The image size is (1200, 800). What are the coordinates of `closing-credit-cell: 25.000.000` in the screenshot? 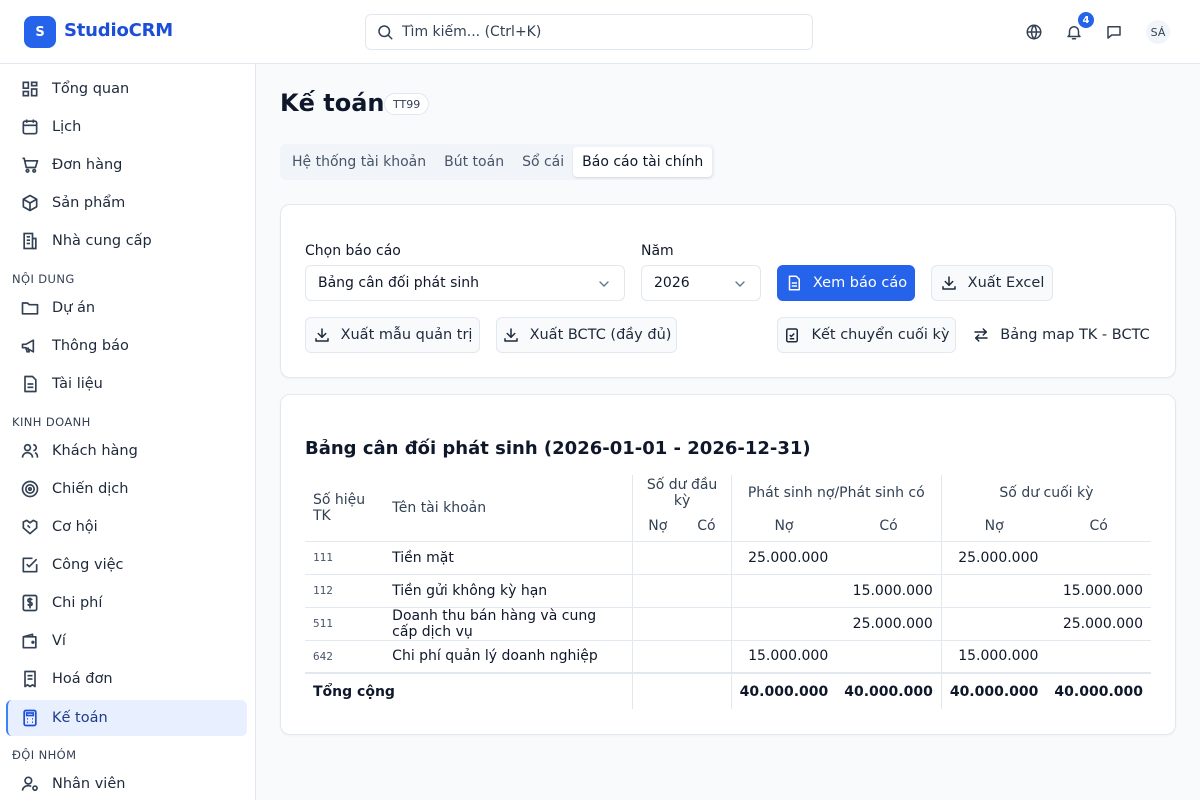 It's located at (1102, 623).